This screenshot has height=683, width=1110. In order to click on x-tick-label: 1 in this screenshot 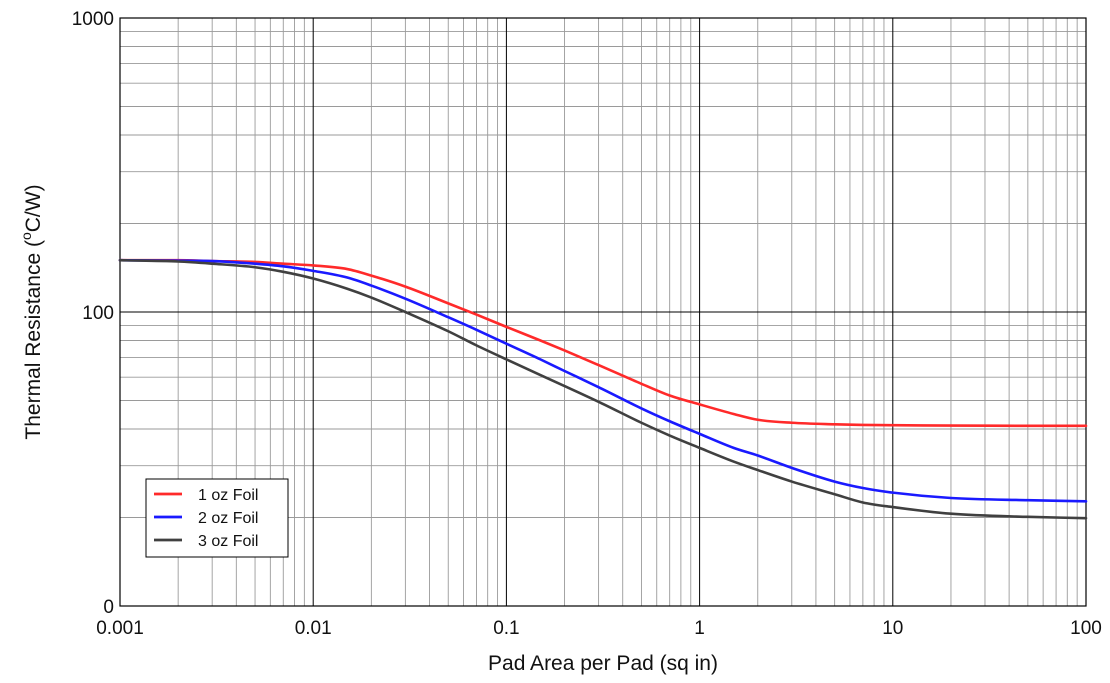, I will do `click(699, 628)`.